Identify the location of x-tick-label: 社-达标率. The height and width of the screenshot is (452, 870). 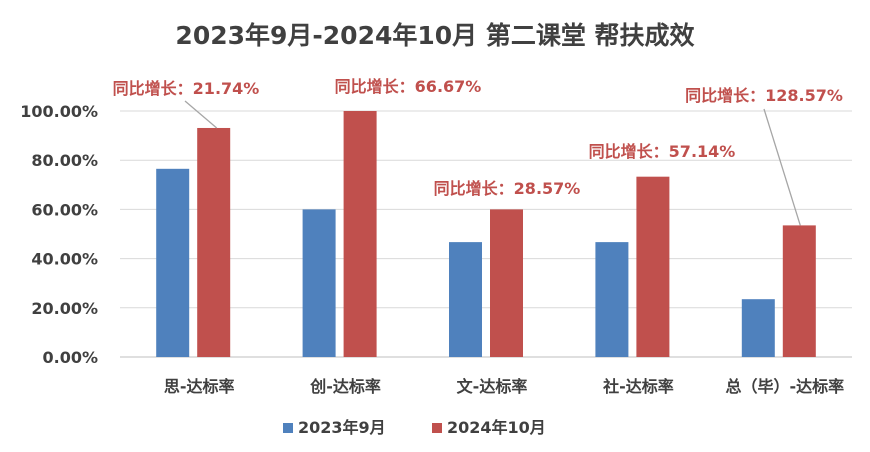
(638, 386).